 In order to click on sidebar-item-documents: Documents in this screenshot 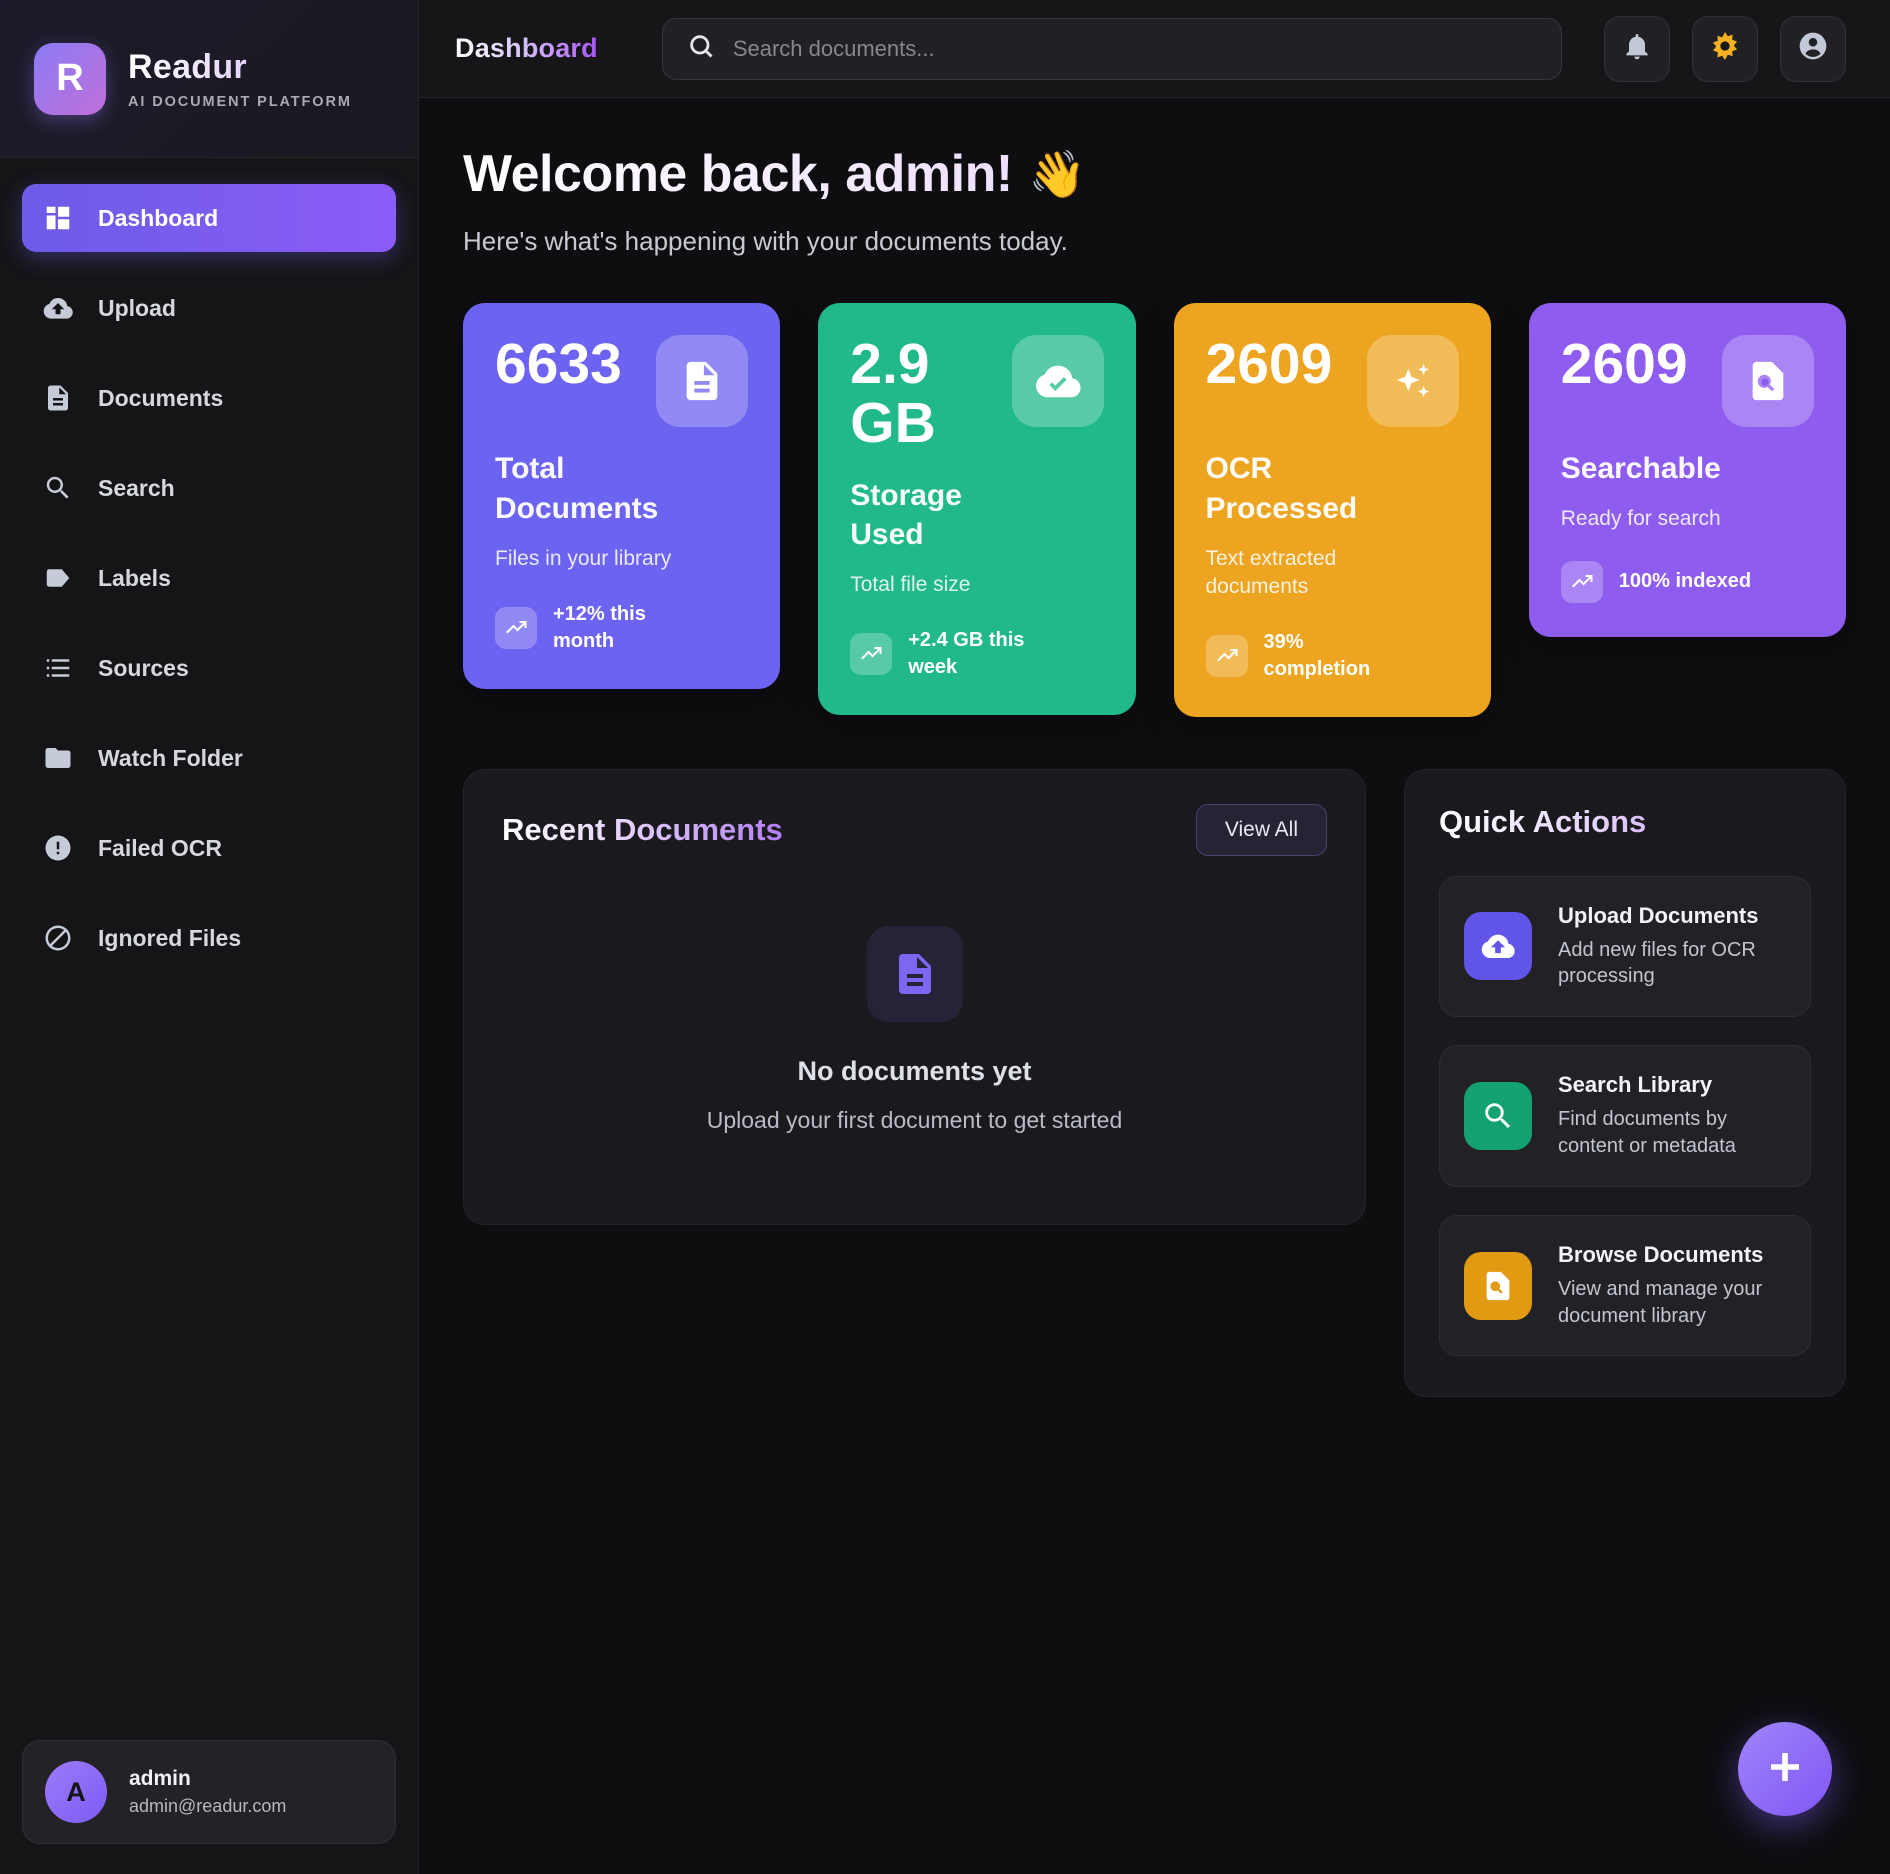, I will do `click(209, 398)`.